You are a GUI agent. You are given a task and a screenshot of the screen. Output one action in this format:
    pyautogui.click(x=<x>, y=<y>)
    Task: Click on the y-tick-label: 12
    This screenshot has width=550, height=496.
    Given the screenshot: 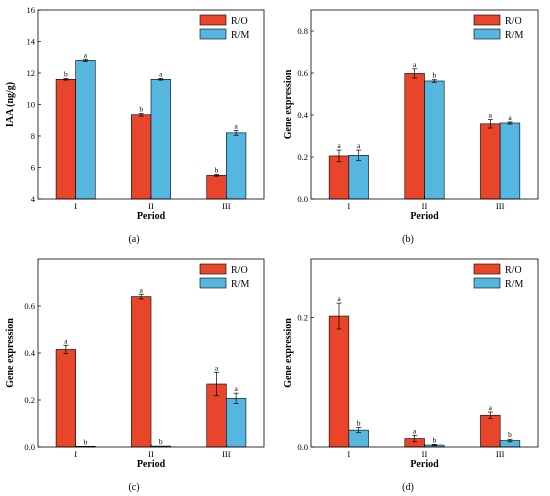 What is the action you would take?
    pyautogui.click(x=31, y=73)
    